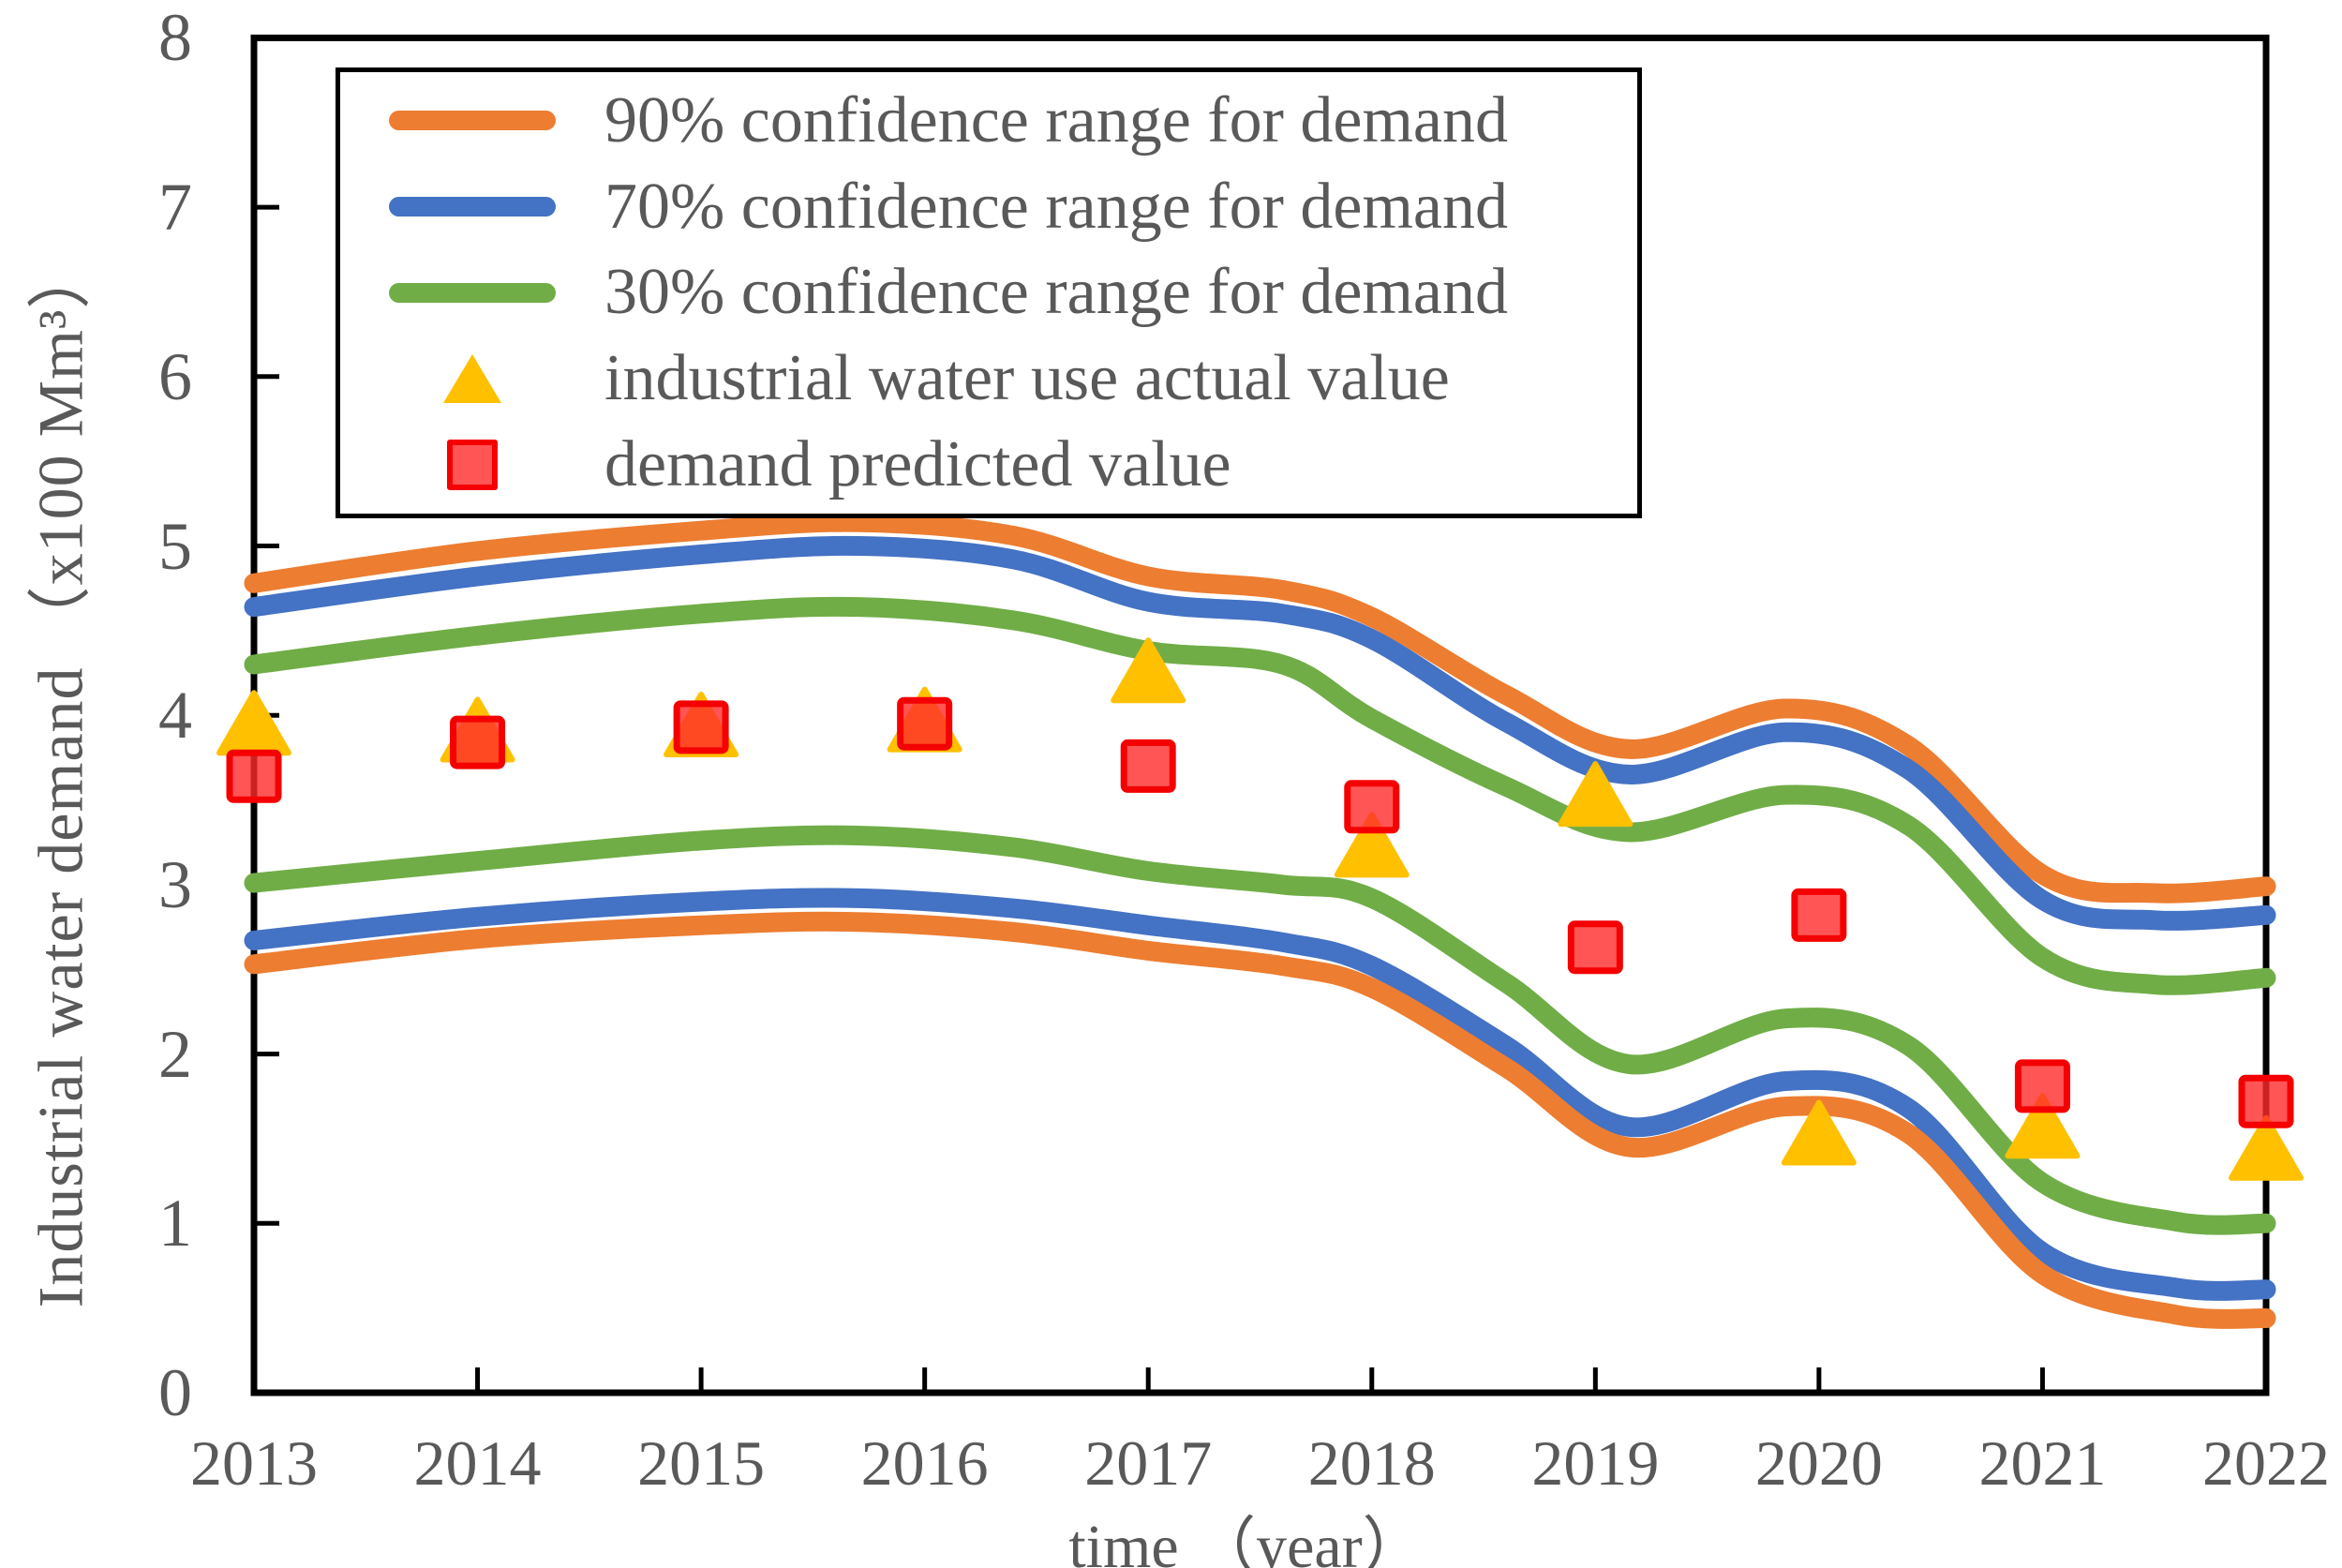 This screenshot has height=1568, width=2342. I want to click on legend-item-label: 90% confidence range for demand, so click(1056, 120).